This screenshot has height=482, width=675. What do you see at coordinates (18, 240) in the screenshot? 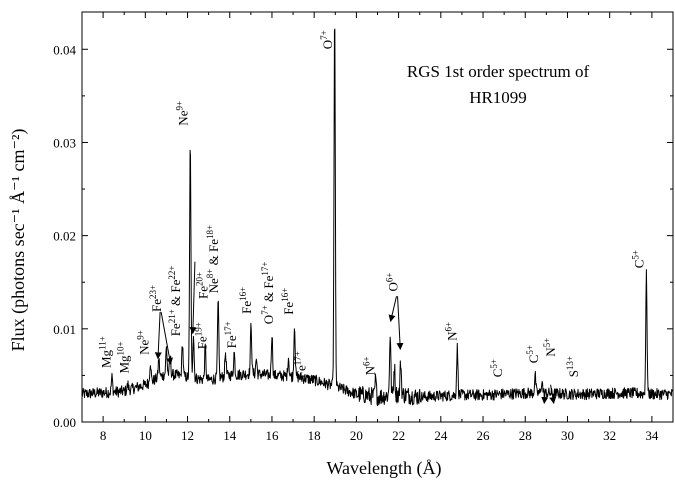
I see `y-axis-title: Flux (photons sec⁻¹ Å⁻¹ cm⁻²)` at bounding box center [18, 240].